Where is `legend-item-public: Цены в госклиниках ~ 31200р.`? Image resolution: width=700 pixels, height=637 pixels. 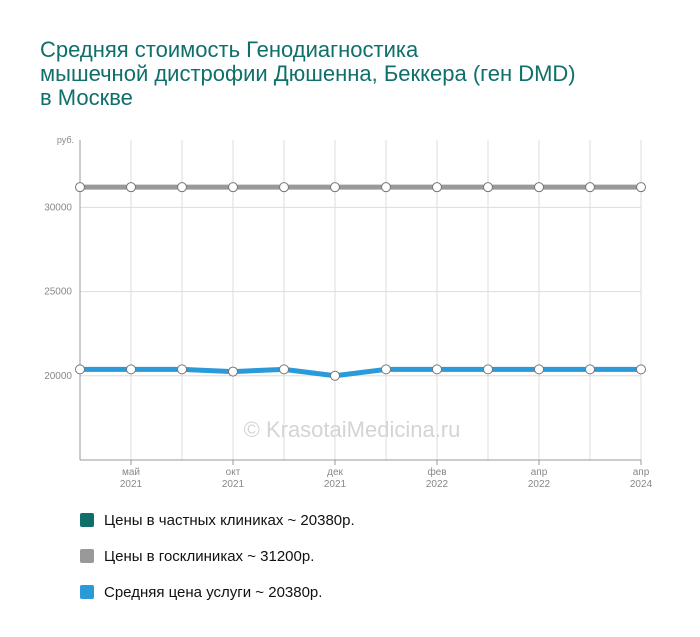
legend-item-public: Цены в госклиниках ~ 31200р. is located at coordinates (217, 556).